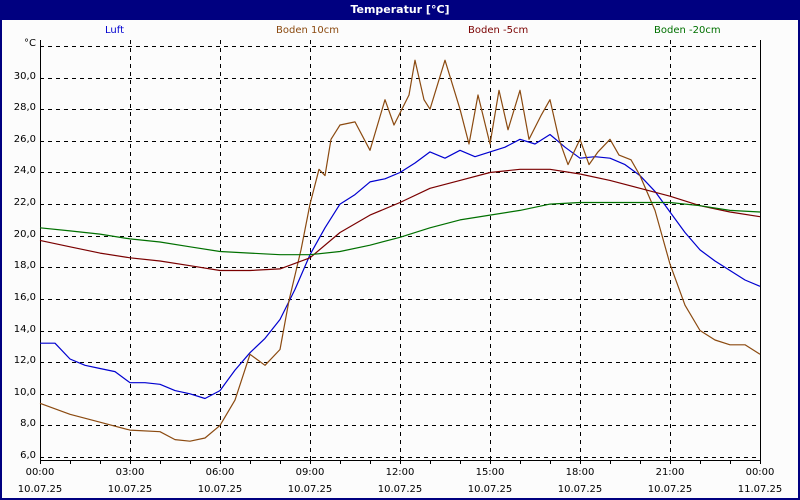  Describe the element at coordinates (24, 171) in the screenshot. I see `y-tick-label: 24,0` at that location.